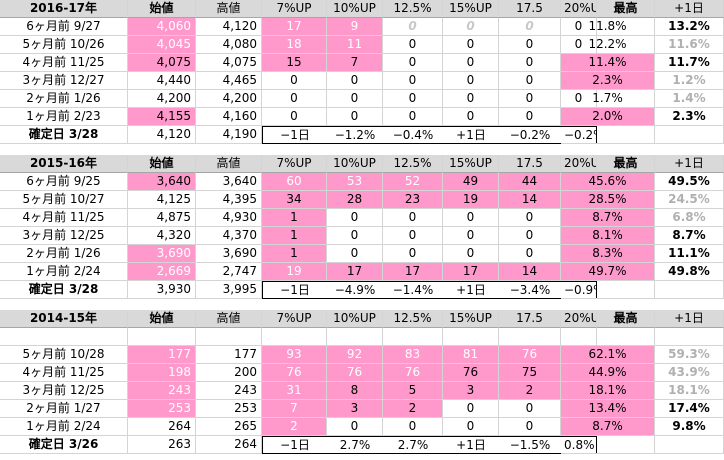 The height and width of the screenshot is (460, 724). What do you see at coordinates (64, 45) in the screenshot?
I see `row-label: 5ヶ月前 10/26` at bounding box center [64, 45].